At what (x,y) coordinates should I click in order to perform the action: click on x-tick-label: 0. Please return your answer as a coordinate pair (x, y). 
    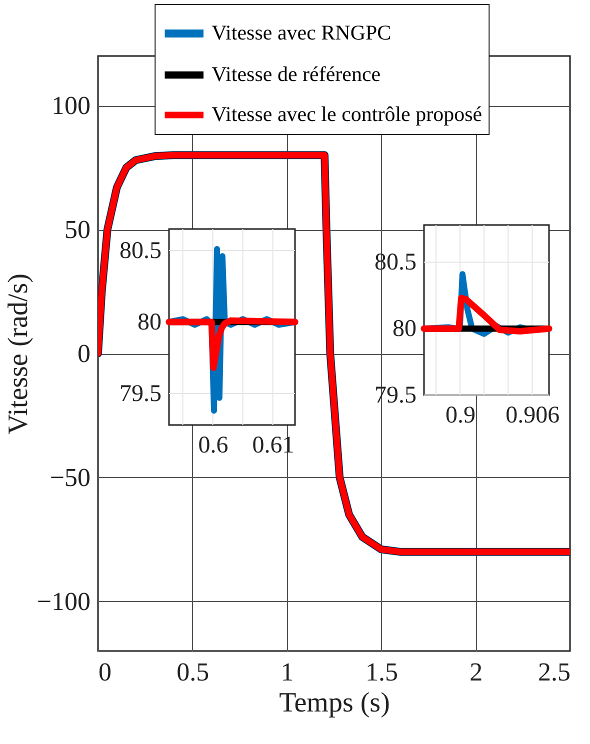
    Looking at the image, I should click on (105, 672).